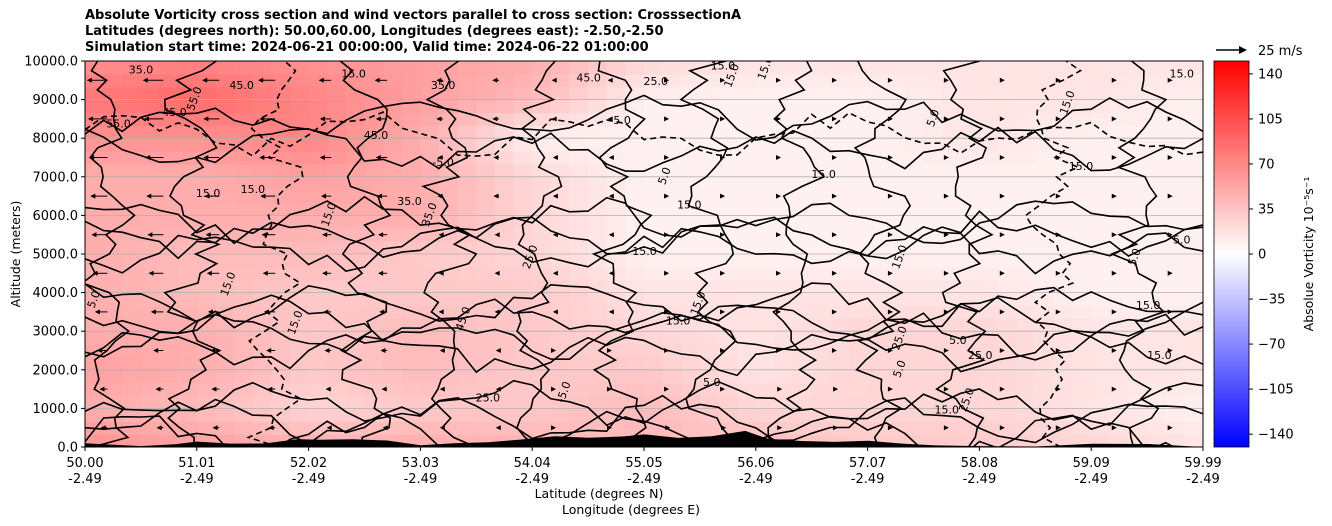 This screenshot has height=526, width=1332. What do you see at coordinates (56, 409) in the screenshot?
I see `y-tick-label: 1000.0` at bounding box center [56, 409].